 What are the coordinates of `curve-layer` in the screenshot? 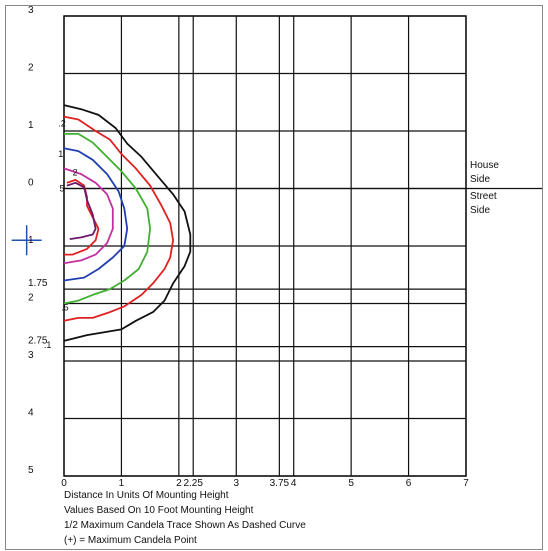 It's located at (127, 223).